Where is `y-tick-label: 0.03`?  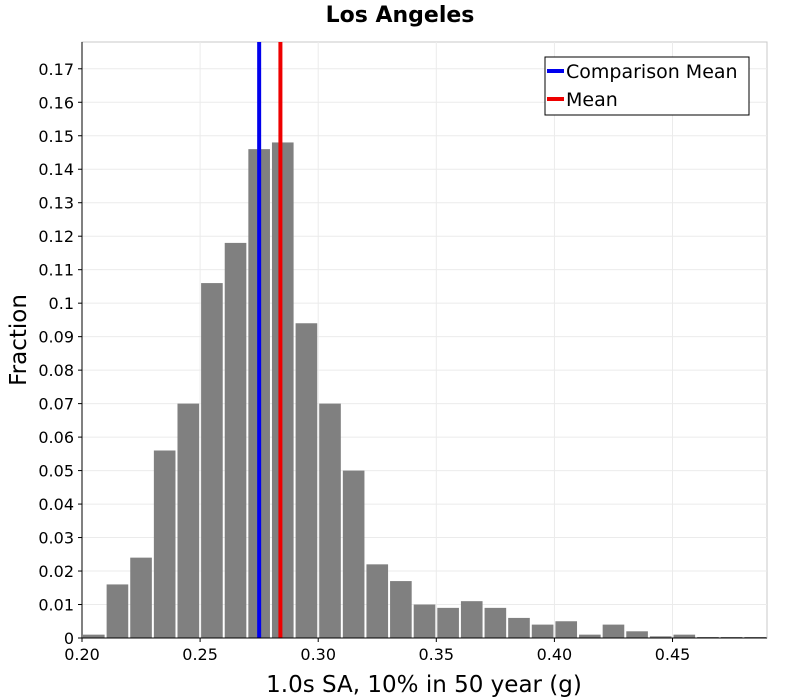
y-tick-label: 0.03 is located at coordinates (56, 538).